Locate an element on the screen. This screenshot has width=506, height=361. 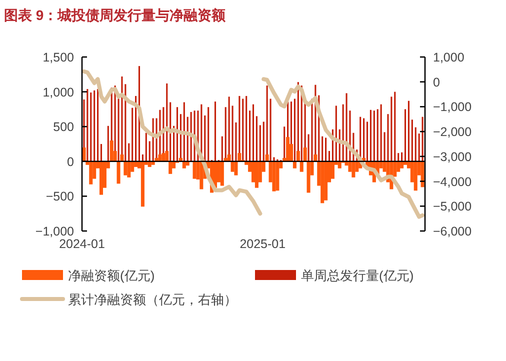
y2-tick-label: −1,000 is located at coordinates (452, 107).